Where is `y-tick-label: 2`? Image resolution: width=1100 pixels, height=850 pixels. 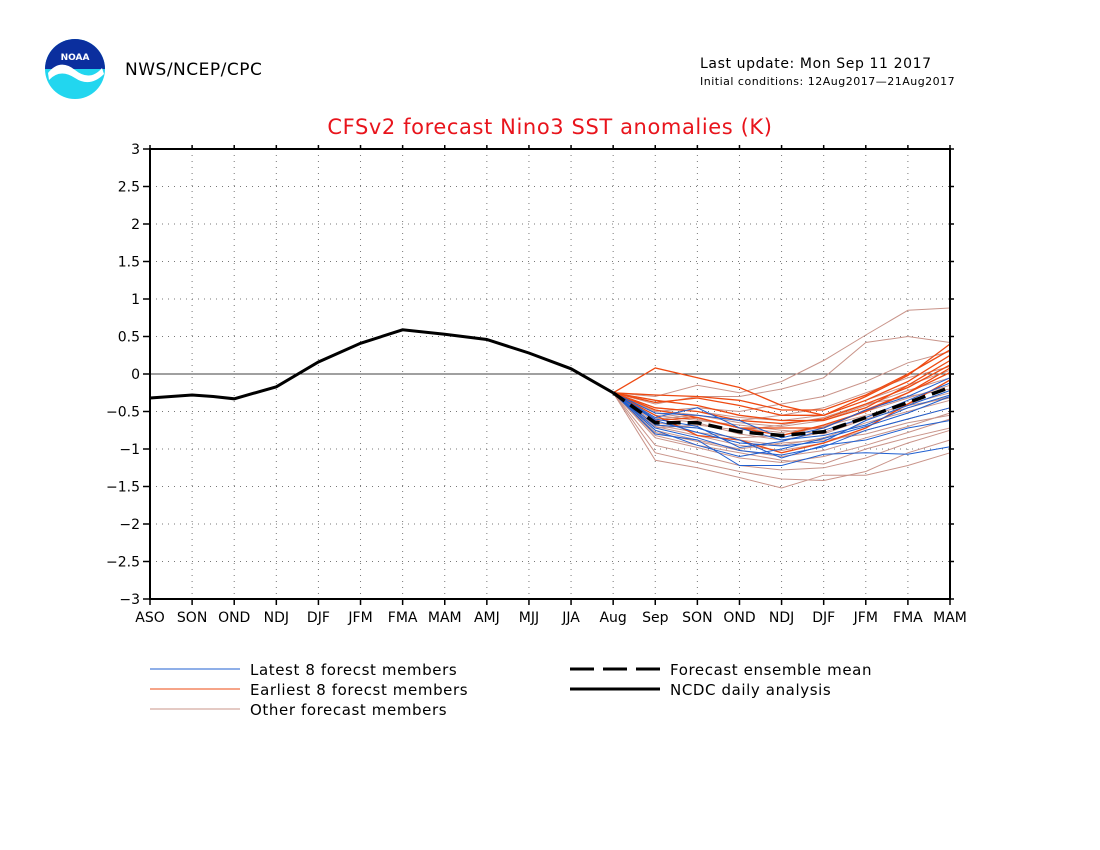 y-tick-label: 2 is located at coordinates (135, 225).